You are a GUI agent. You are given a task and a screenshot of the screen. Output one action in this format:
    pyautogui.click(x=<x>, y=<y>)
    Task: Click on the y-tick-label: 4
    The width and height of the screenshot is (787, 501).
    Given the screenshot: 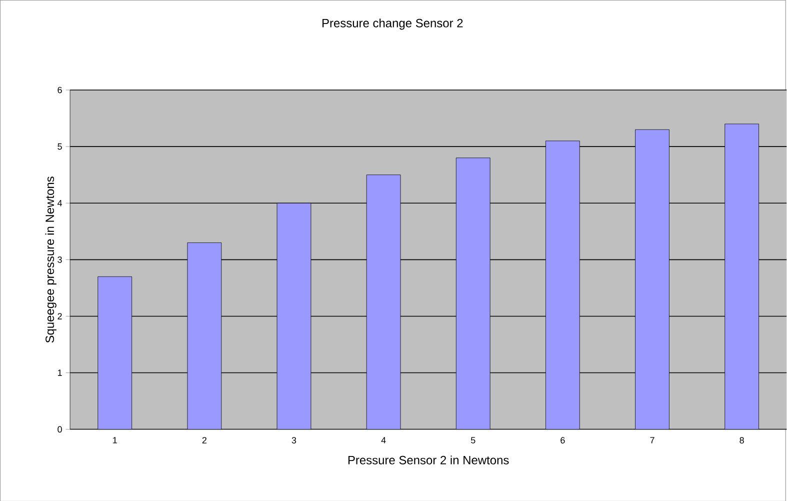 What is the action you would take?
    pyautogui.click(x=59, y=203)
    